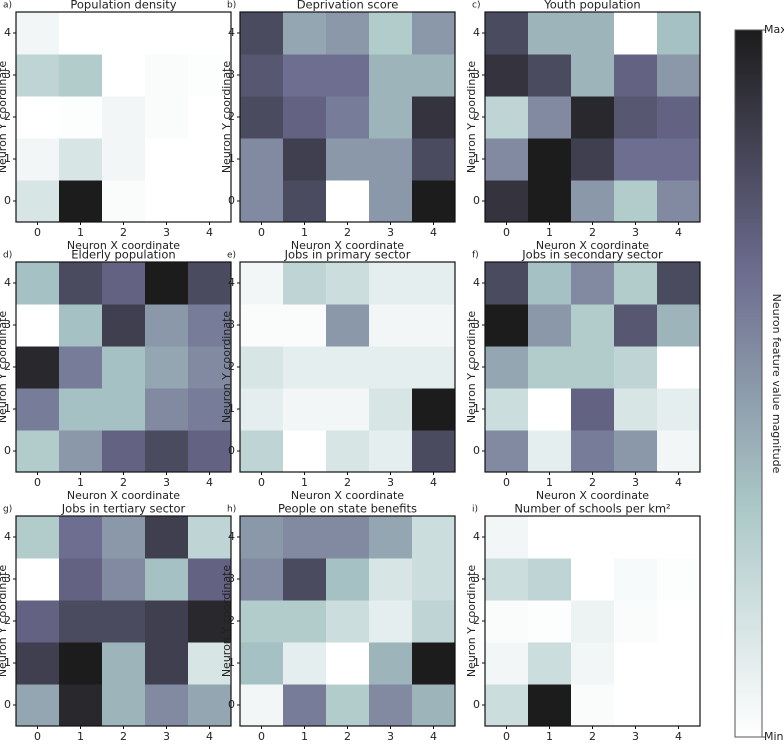 The image size is (784, 745). I want to click on panel-title: Jobs in primary sector, so click(347, 255).